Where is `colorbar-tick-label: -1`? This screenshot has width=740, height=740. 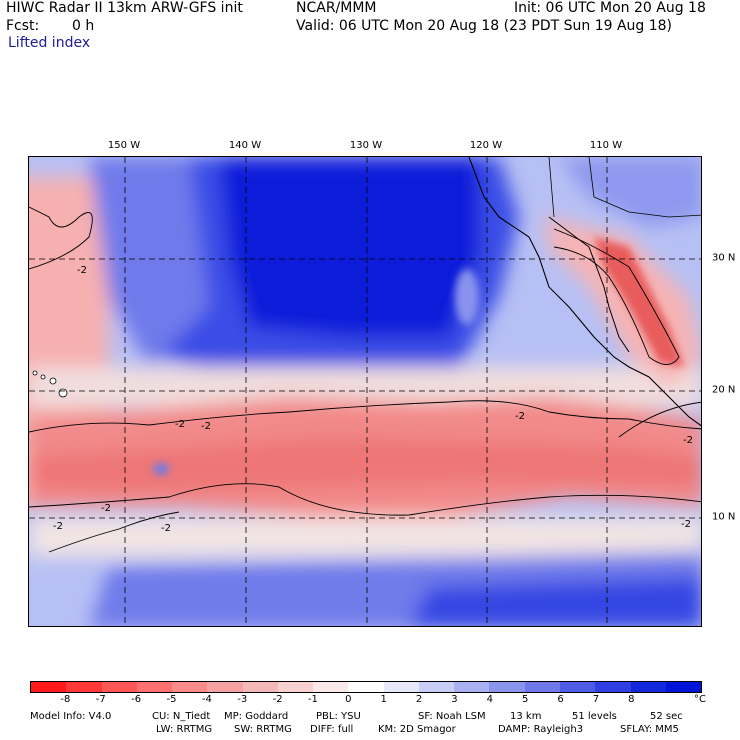
colorbar-tick-label: -1 is located at coordinates (312, 699).